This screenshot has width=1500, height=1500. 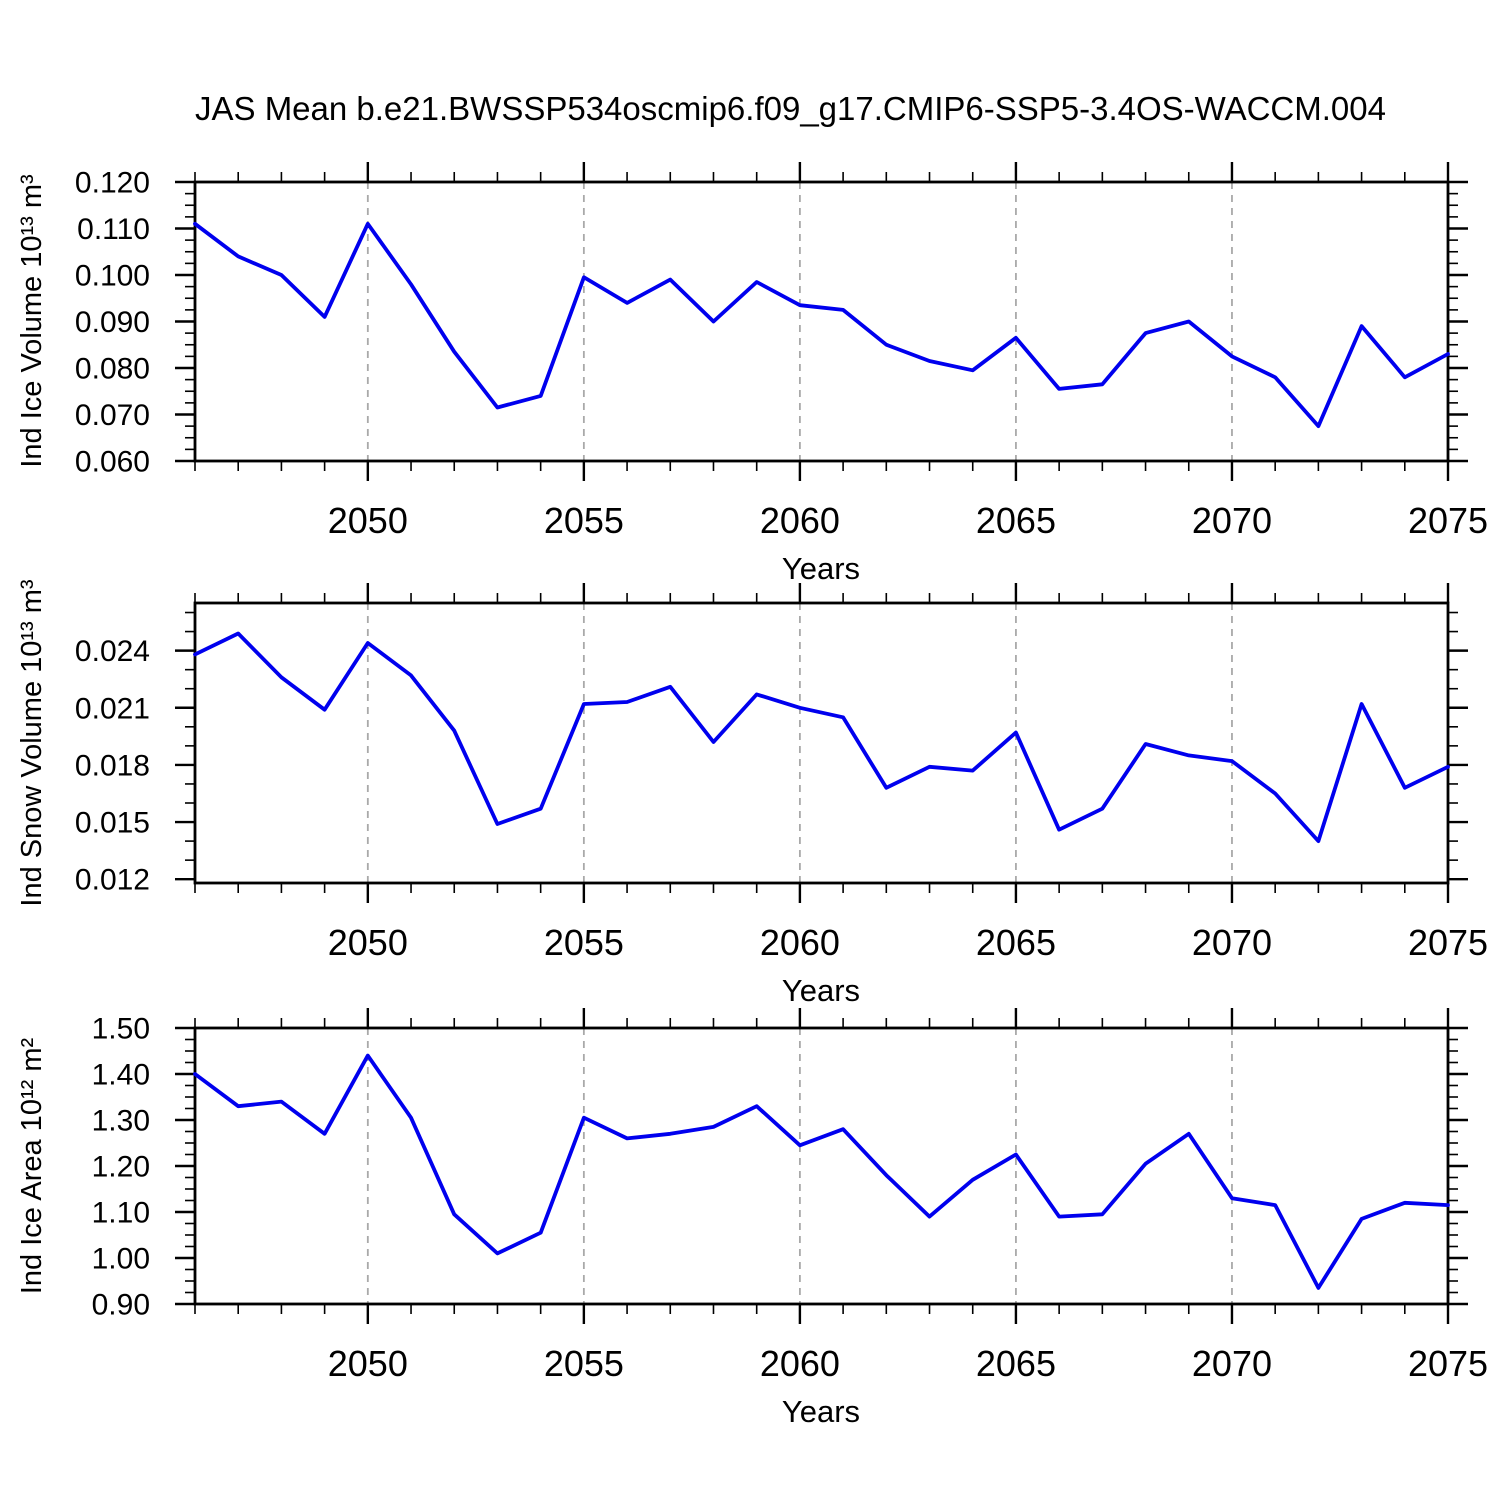 What do you see at coordinates (821, 737) in the screenshot?
I see `ind-snow-volume-data-line` at bounding box center [821, 737].